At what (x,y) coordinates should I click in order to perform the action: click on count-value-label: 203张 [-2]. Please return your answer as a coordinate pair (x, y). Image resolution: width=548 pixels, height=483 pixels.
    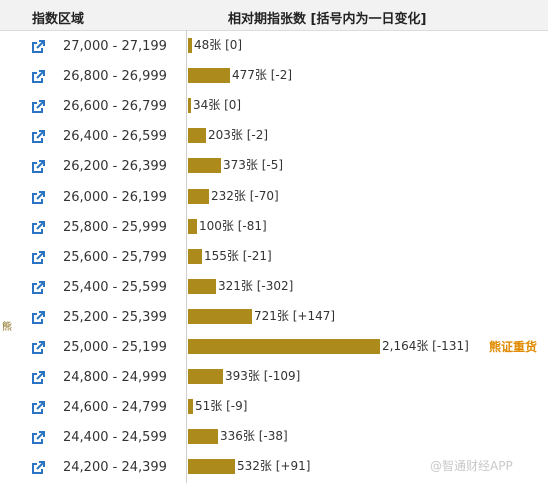
    Looking at the image, I should click on (238, 135).